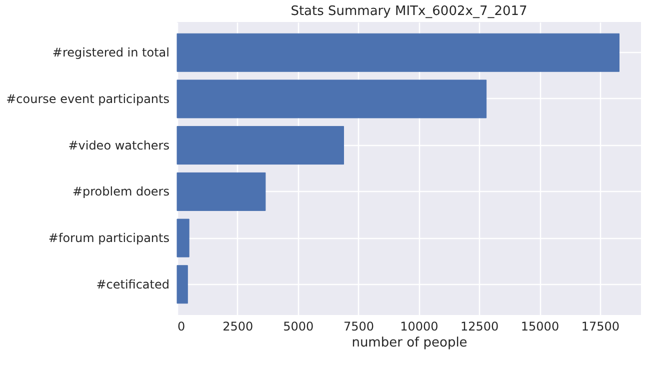 The width and height of the screenshot is (654, 381). Describe the element at coordinates (540, 327) in the screenshot. I see `x-tick-label: 15000` at that location.